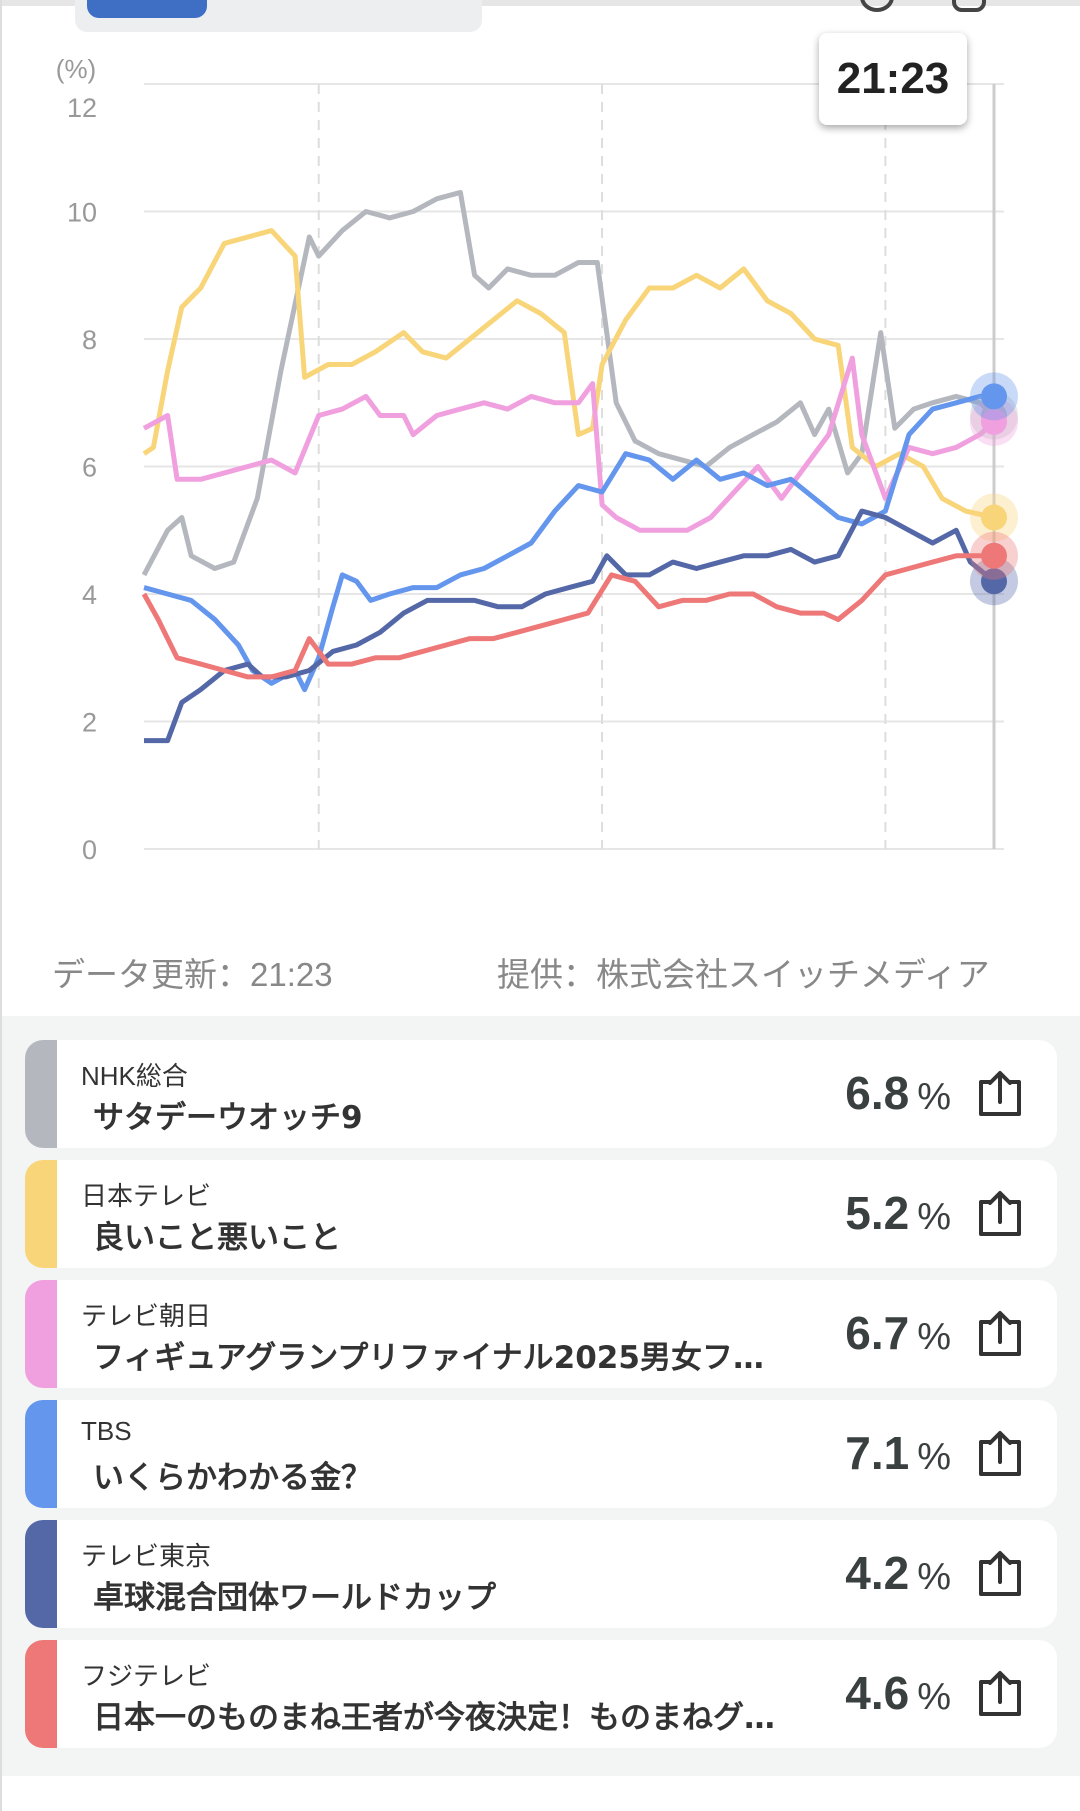  I want to click on cursor-time-tooltip: 21:23, so click(893, 79).